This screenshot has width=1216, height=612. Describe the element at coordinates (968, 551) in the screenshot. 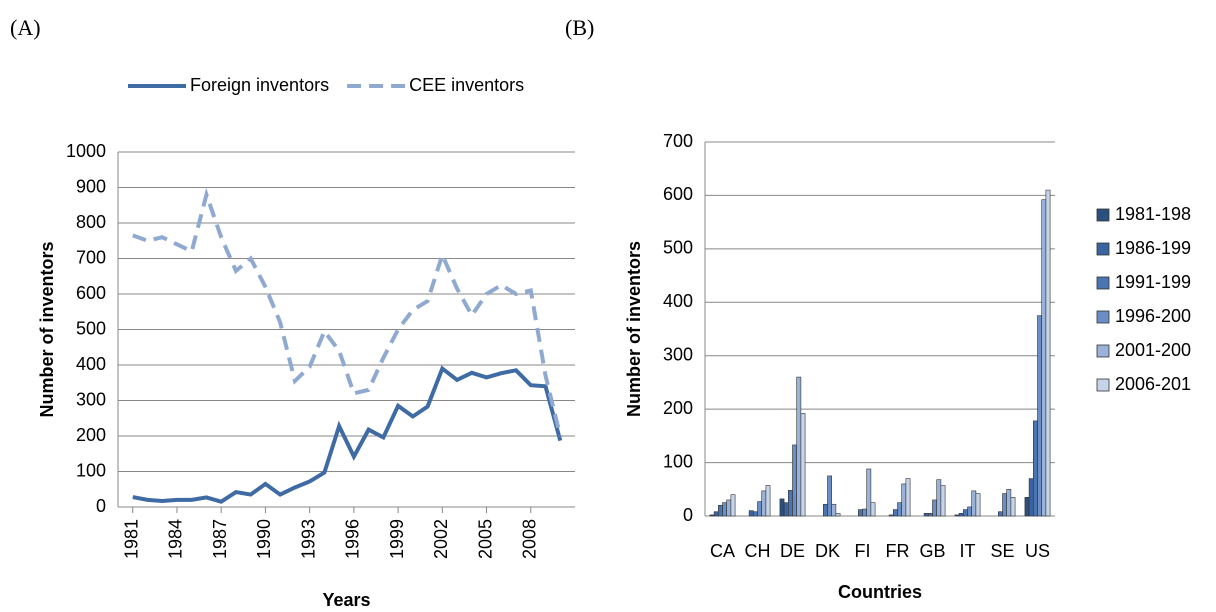

I see `x-tick-label: IT` at that location.